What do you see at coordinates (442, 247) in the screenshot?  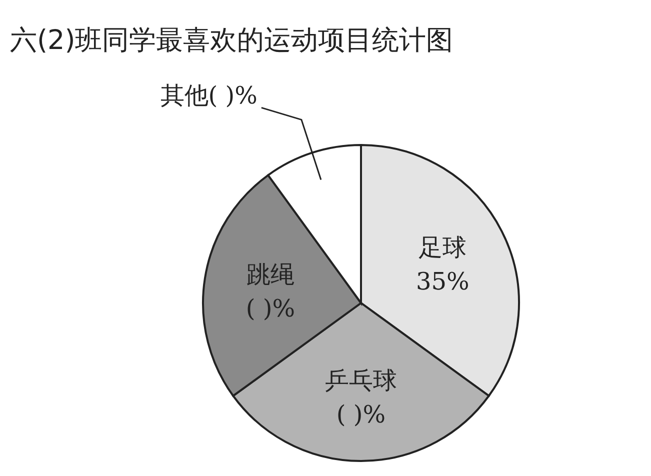 I see `slice-label: 足球` at bounding box center [442, 247].